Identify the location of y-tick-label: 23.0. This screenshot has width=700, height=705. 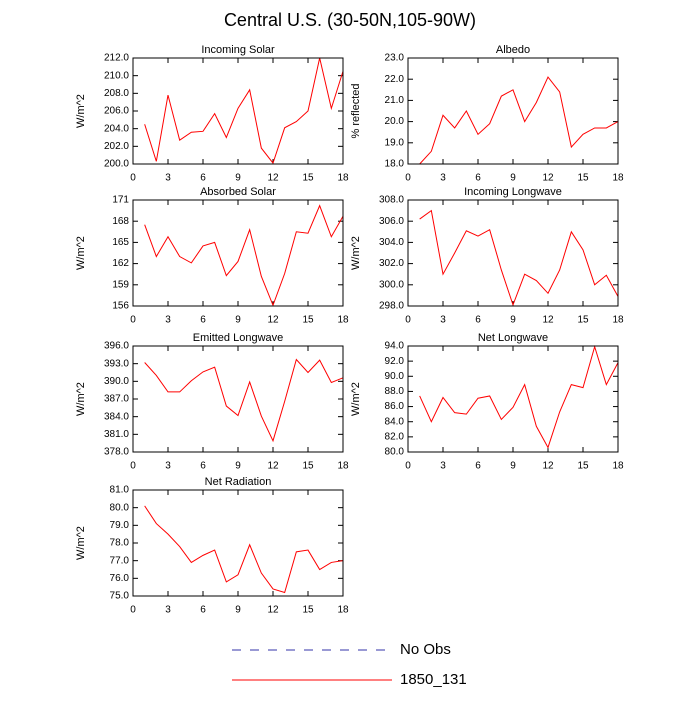
(395, 58).